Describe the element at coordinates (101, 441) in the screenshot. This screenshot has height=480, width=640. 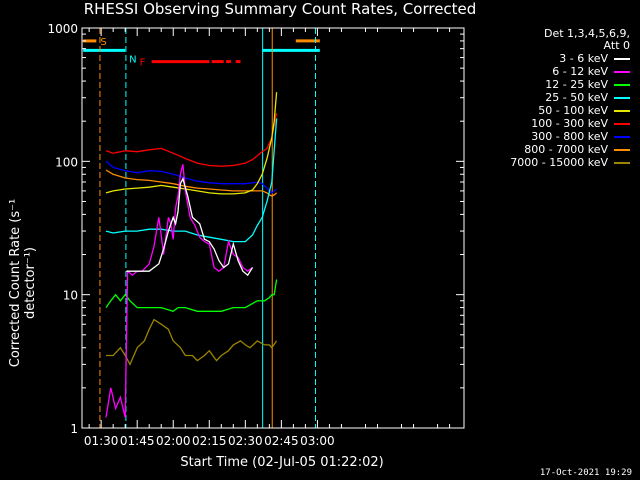
I see `x-tick-label: 01:30` at that location.